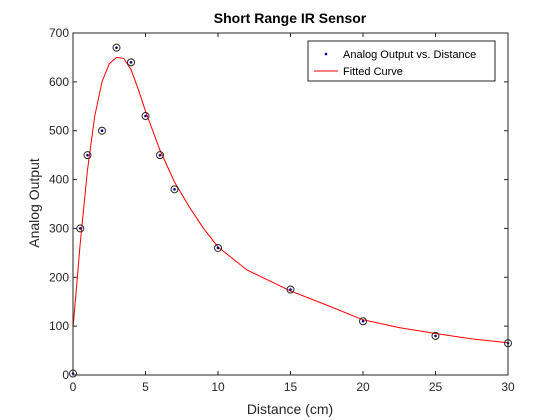 The width and height of the screenshot is (560, 420). I want to click on chart-title: Short Range IR Sensor, so click(290, 18).